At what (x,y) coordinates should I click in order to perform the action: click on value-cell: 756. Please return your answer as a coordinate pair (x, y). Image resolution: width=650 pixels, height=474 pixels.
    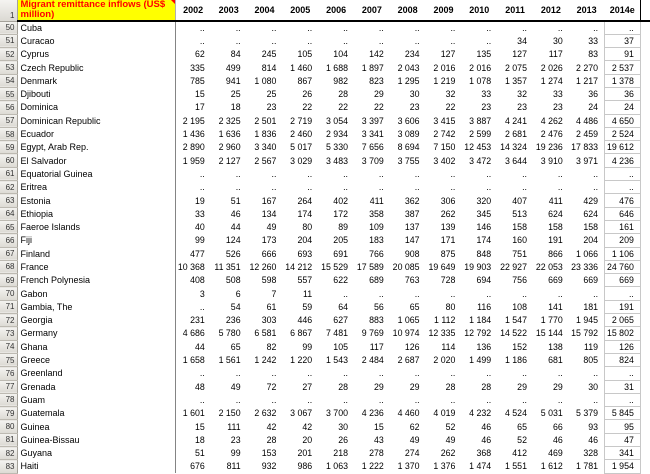
    Looking at the image, I should click on (519, 280).